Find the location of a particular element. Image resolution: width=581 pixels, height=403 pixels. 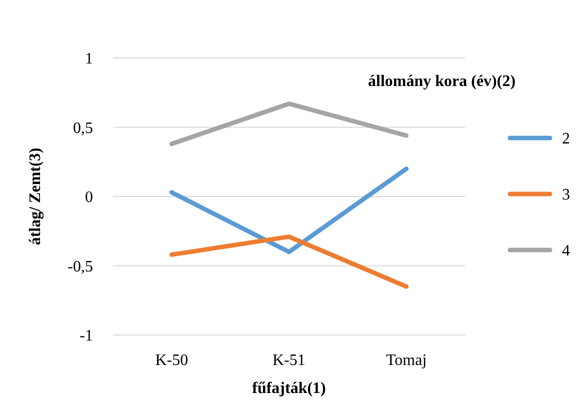

y-tick-label: 0 is located at coordinates (89, 197).